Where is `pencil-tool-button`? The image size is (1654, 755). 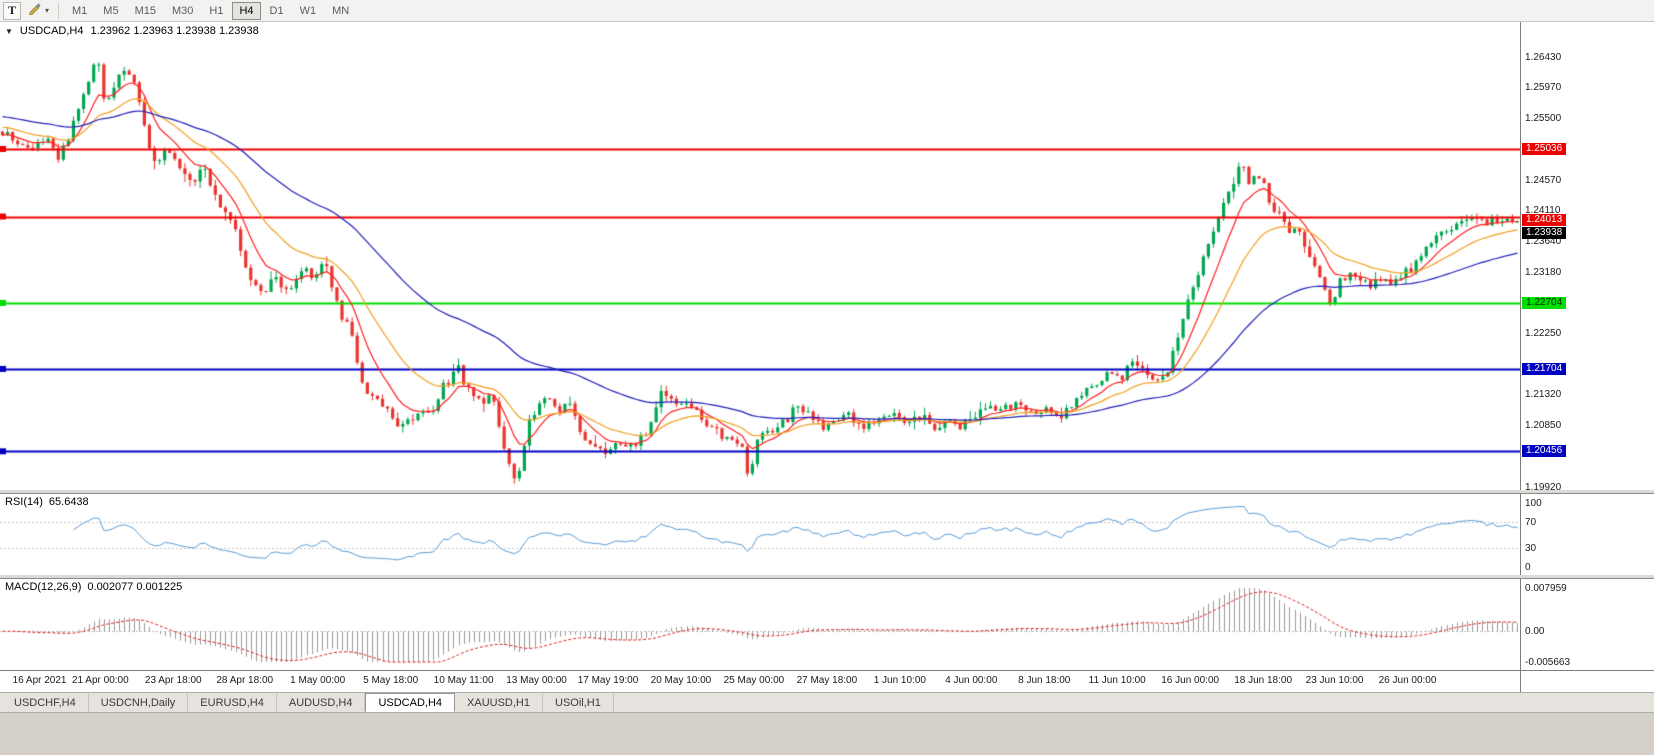 pencil-tool-button is located at coordinates (34, 11).